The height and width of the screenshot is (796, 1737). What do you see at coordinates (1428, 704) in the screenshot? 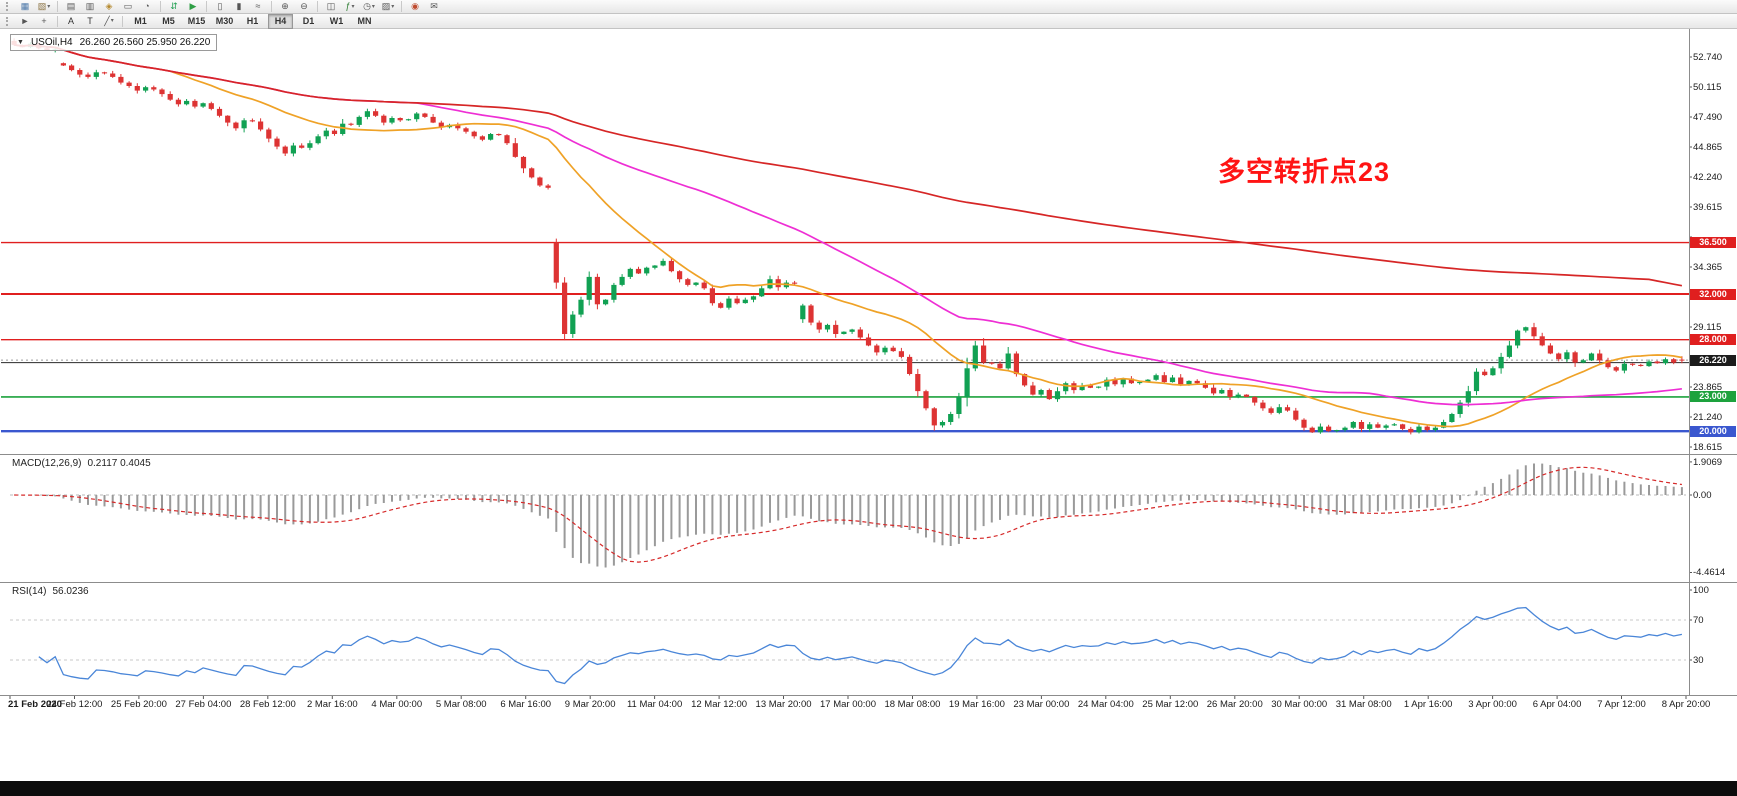
I see `time-tick-label: 1 Apr 16:00` at bounding box center [1428, 704].